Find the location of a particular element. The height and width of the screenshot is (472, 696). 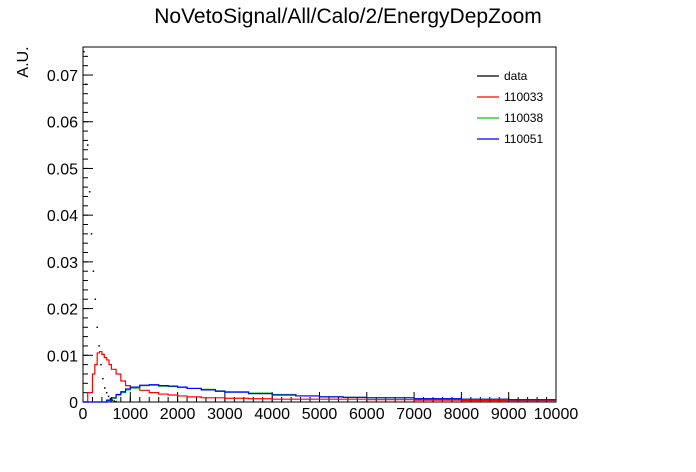

y-tick-label: 0.03 is located at coordinates (62, 263).